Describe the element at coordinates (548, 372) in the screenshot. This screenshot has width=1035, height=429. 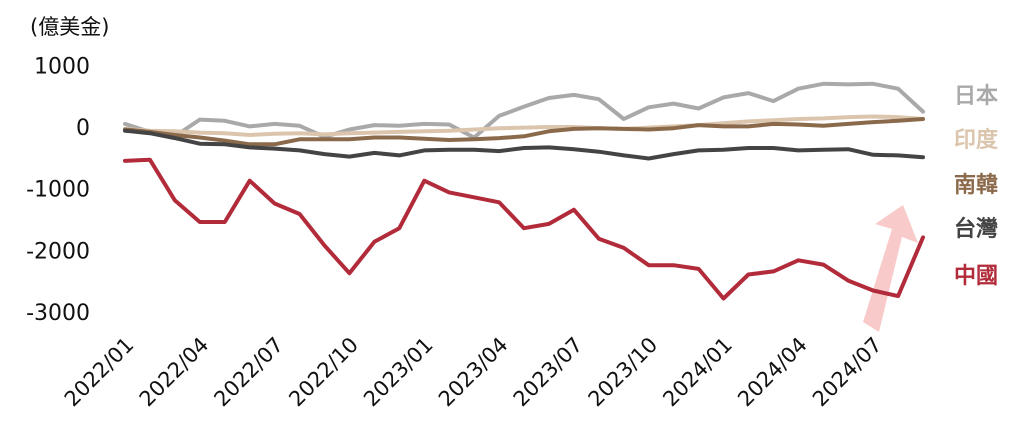
I see `x-tick-label: 2023/07` at that location.